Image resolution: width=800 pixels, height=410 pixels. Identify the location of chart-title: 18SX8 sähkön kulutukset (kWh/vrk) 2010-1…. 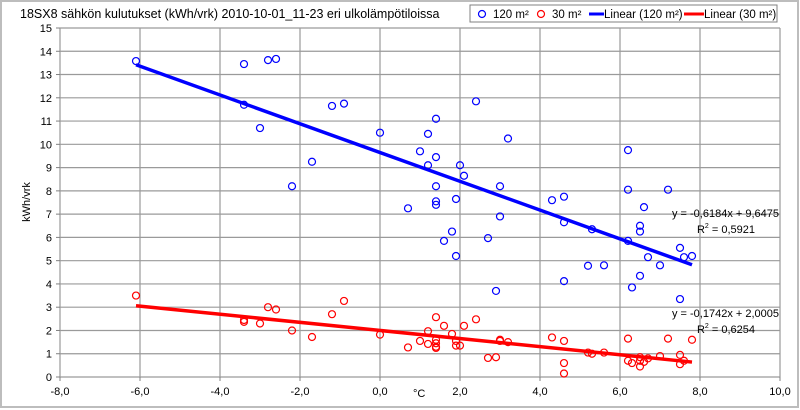
(229, 14).